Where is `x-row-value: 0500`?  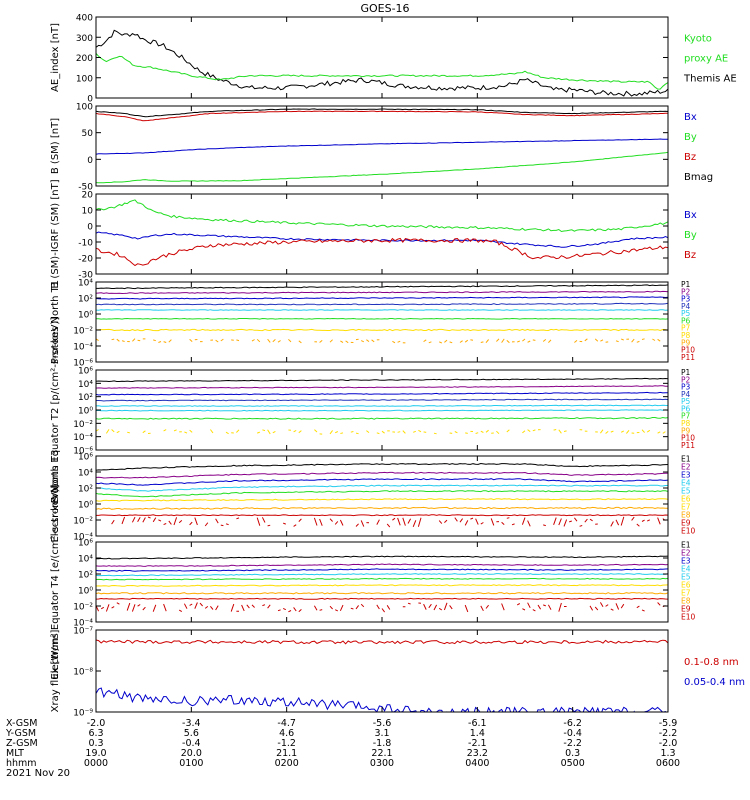 x-row-value: 0500 is located at coordinates (573, 763).